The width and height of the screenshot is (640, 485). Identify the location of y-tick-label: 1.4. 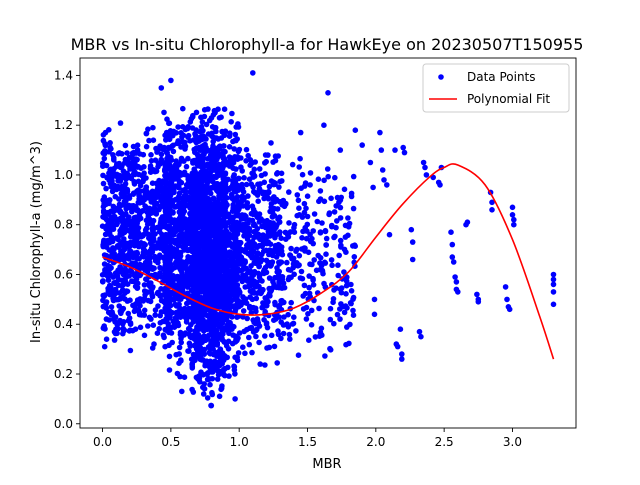
(63, 75).